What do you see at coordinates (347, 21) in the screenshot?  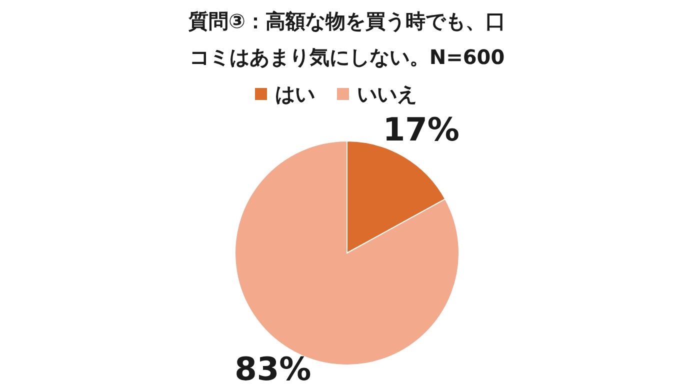 I see `title: 質問③：高額な物を買う時でも、口` at bounding box center [347, 21].